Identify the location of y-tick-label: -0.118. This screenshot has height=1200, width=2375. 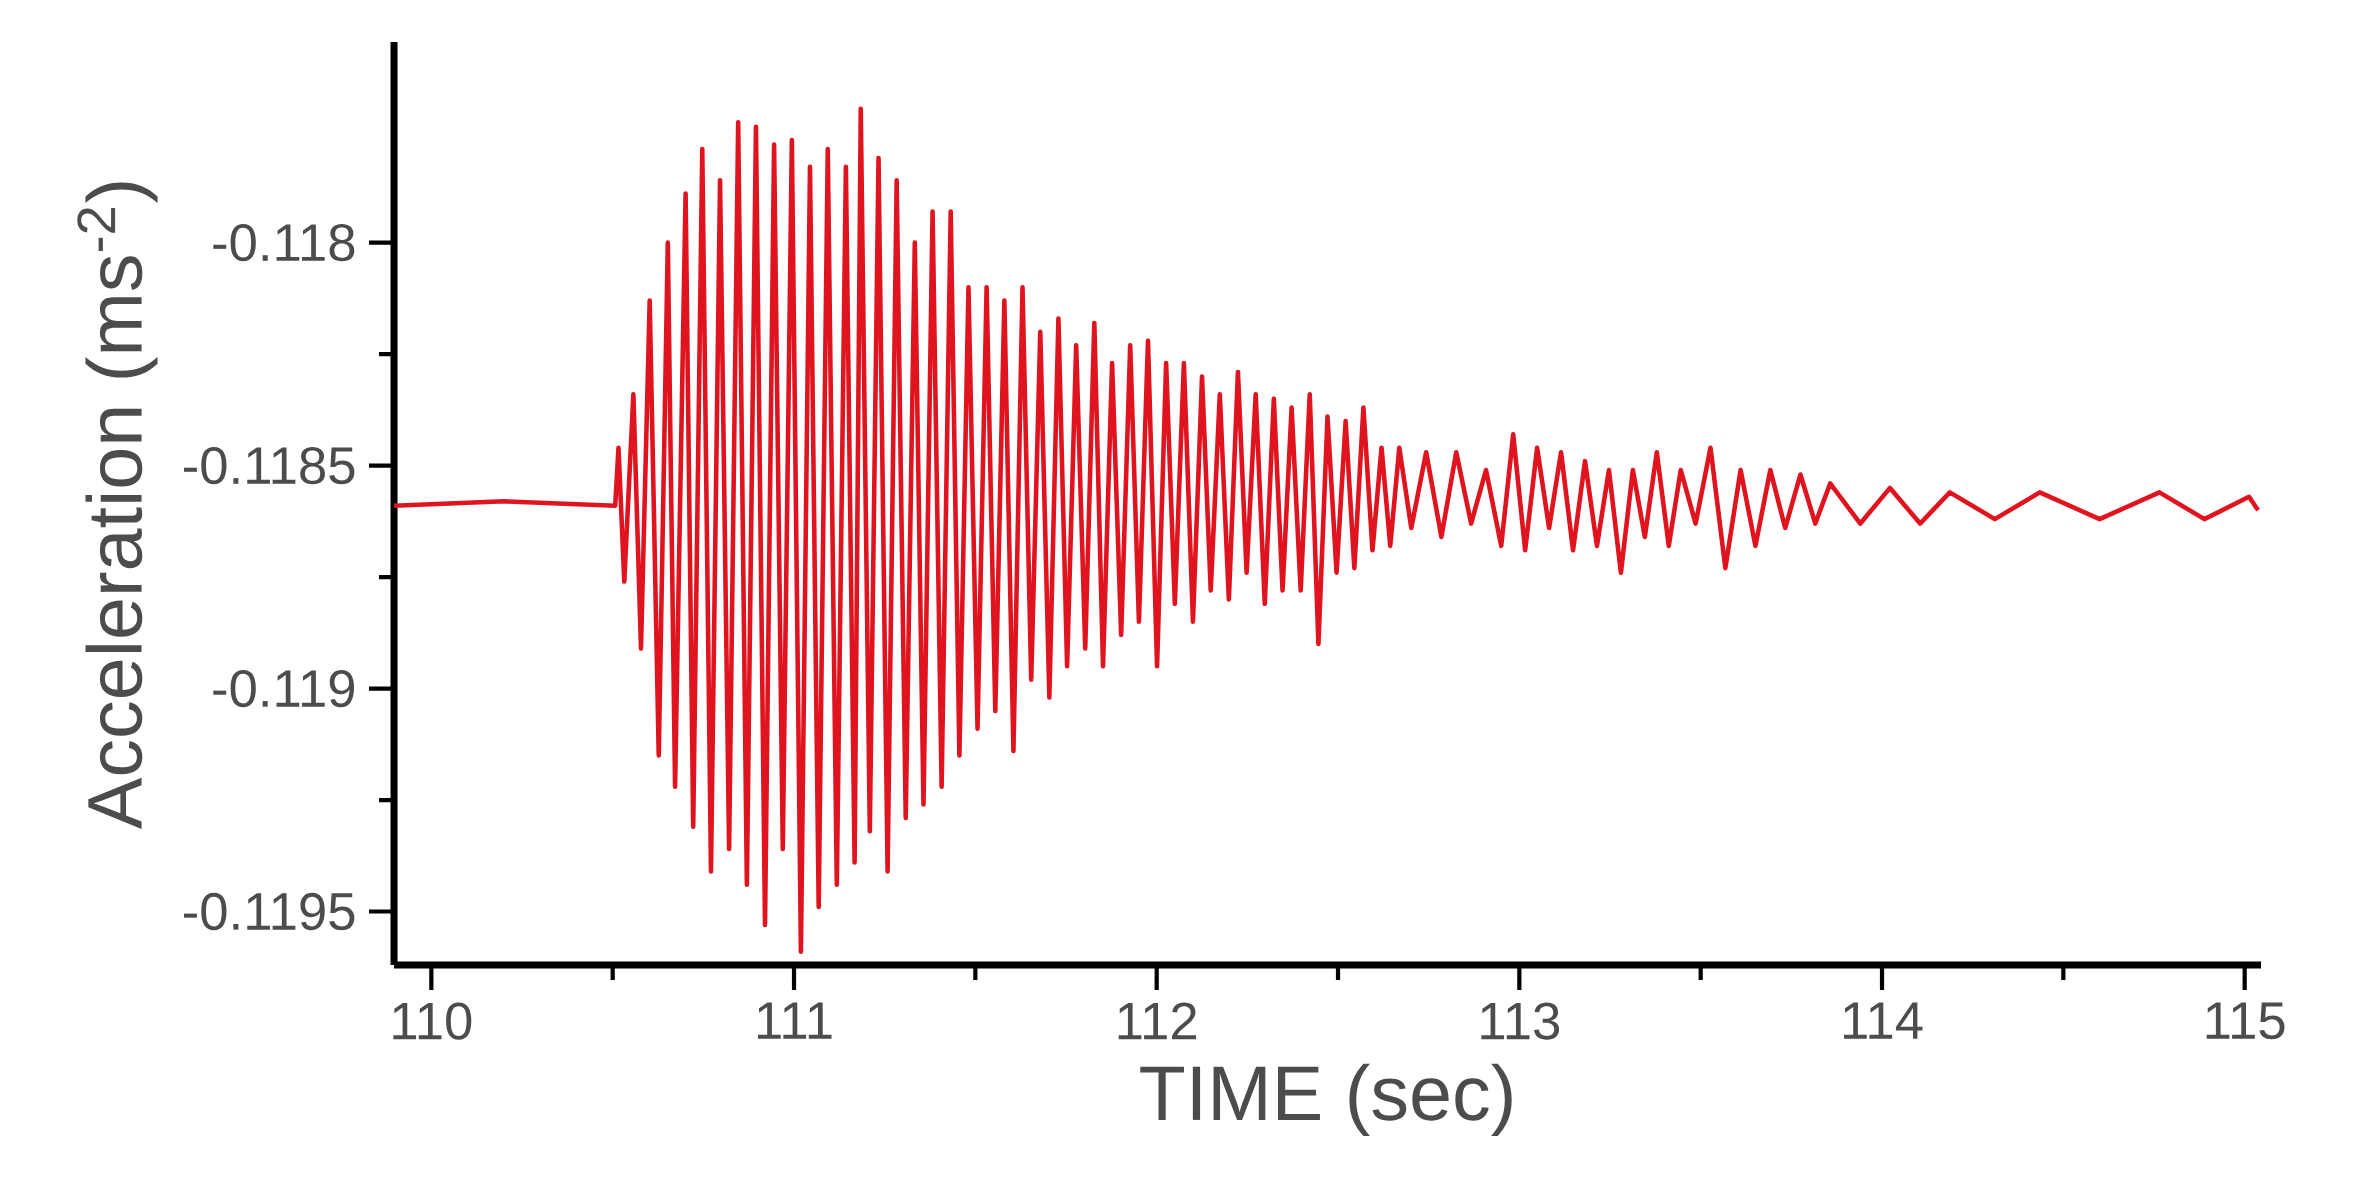
(284, 242).